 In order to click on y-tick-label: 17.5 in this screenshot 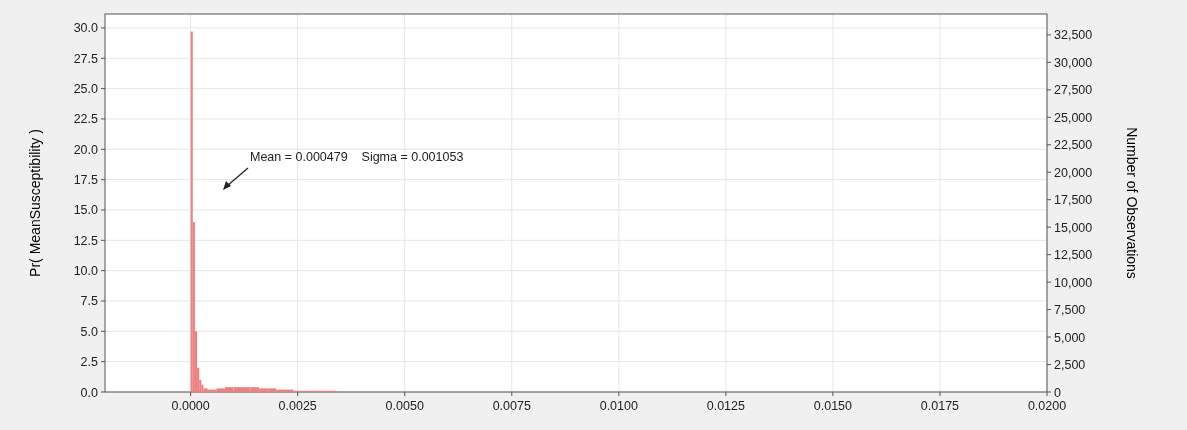, I will do `click(86, 180)`.